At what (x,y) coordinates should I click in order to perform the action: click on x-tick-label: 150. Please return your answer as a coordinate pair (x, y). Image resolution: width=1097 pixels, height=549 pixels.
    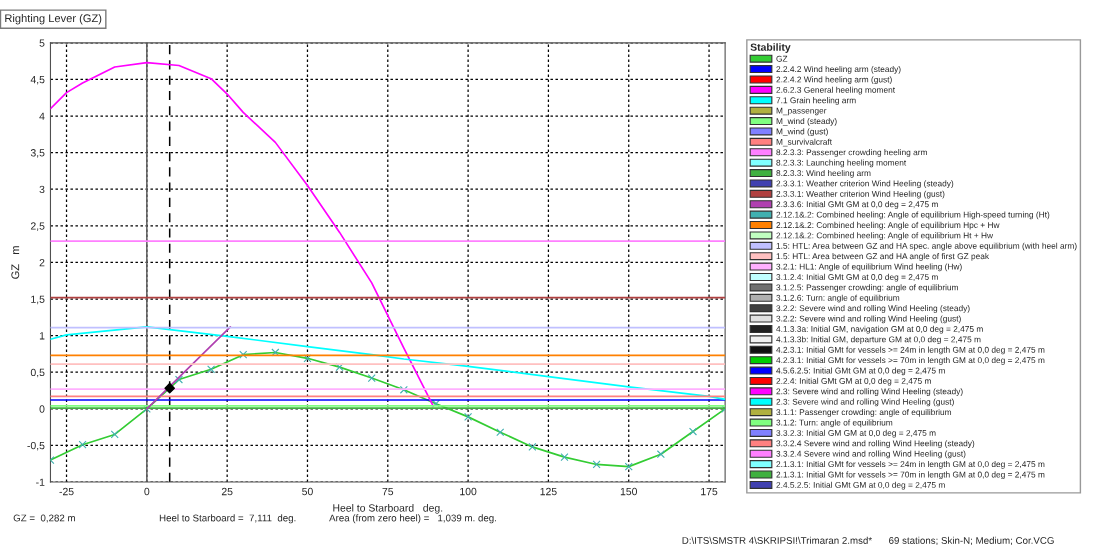
    Looking at the image, I should click on (629, 491).